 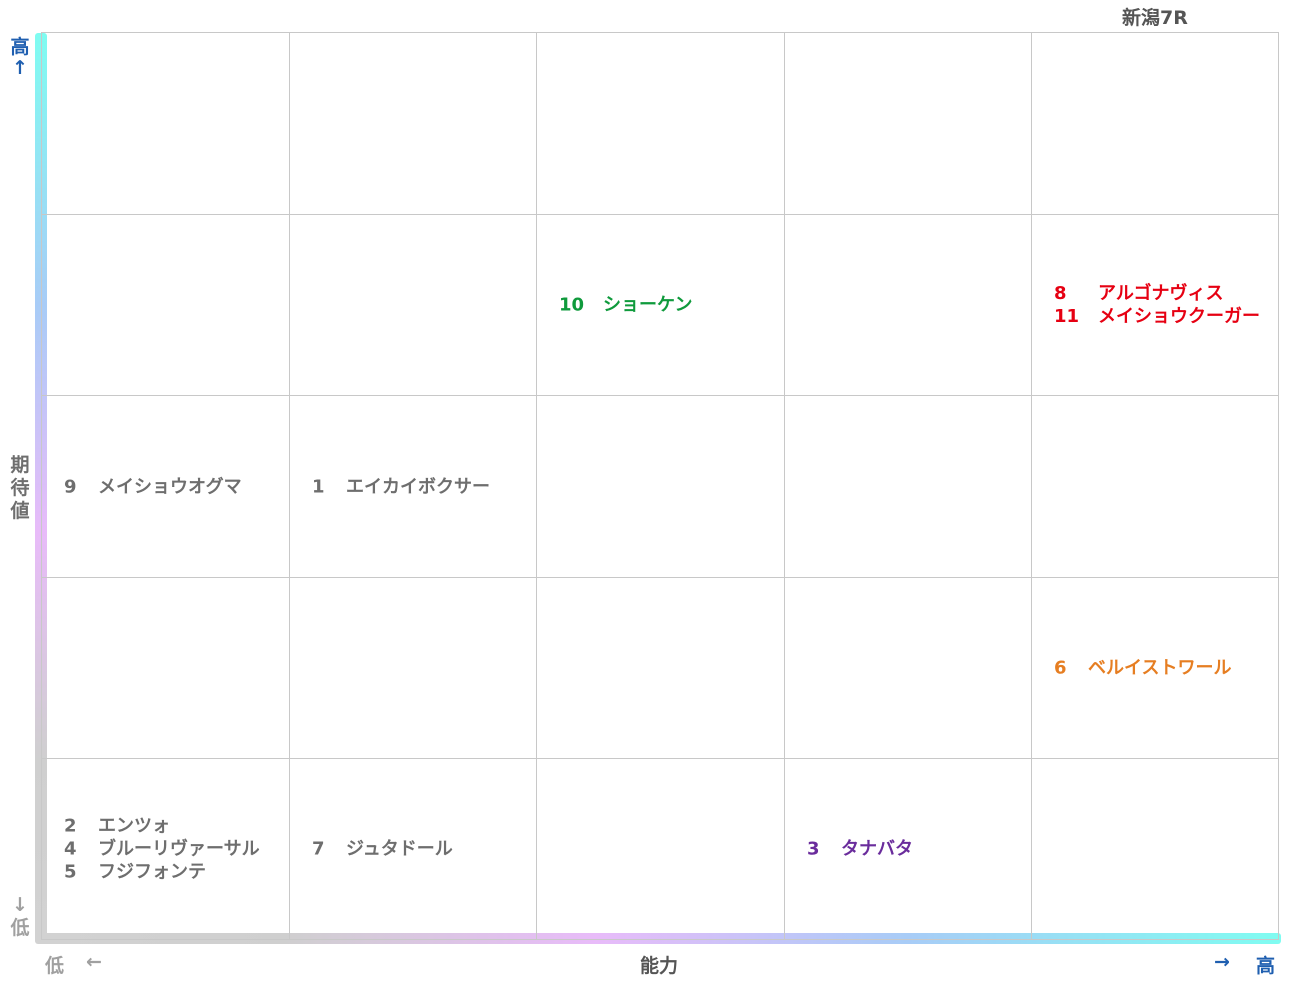 I want to click on horse-entry-group: 6 ベルイストワール, so click(x=1164, y=668).